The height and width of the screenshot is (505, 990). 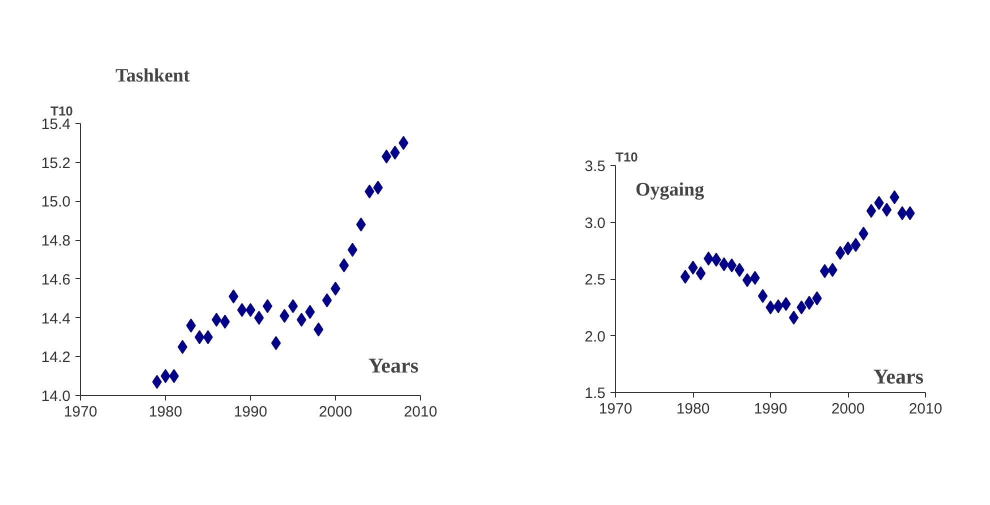 What do you see at coordinates (595, 393) in the screenshot?
I see `y-tick-label: 1.5` at bounding box center [595, 393].